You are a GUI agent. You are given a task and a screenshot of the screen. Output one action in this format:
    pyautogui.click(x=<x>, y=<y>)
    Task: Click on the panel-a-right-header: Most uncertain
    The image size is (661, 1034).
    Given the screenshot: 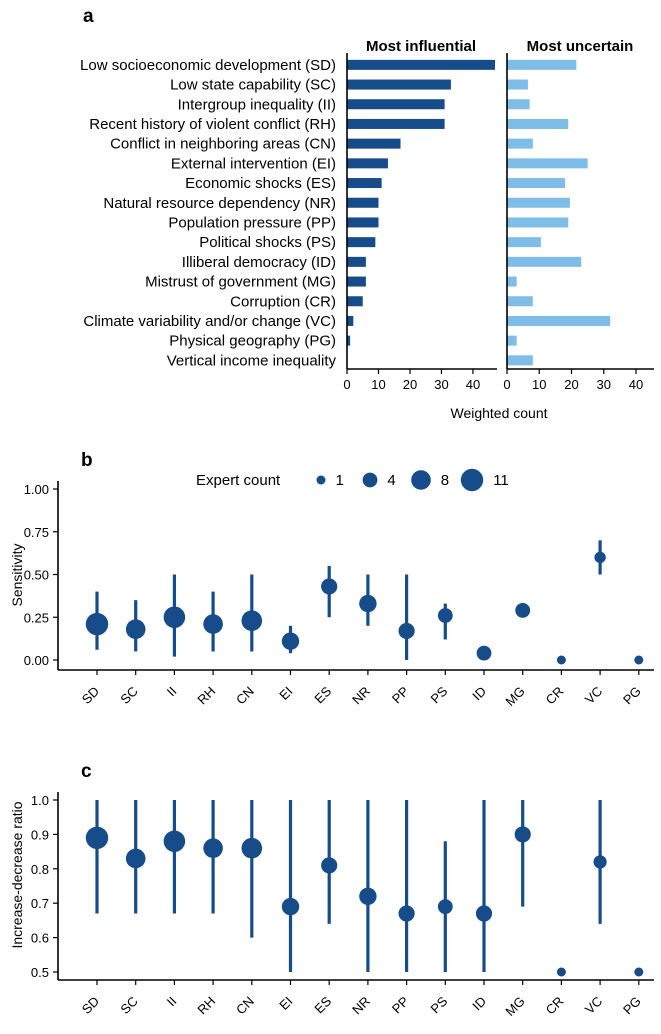 What is the action you would take?
    pyautogui.click(x=580, y=46)
    